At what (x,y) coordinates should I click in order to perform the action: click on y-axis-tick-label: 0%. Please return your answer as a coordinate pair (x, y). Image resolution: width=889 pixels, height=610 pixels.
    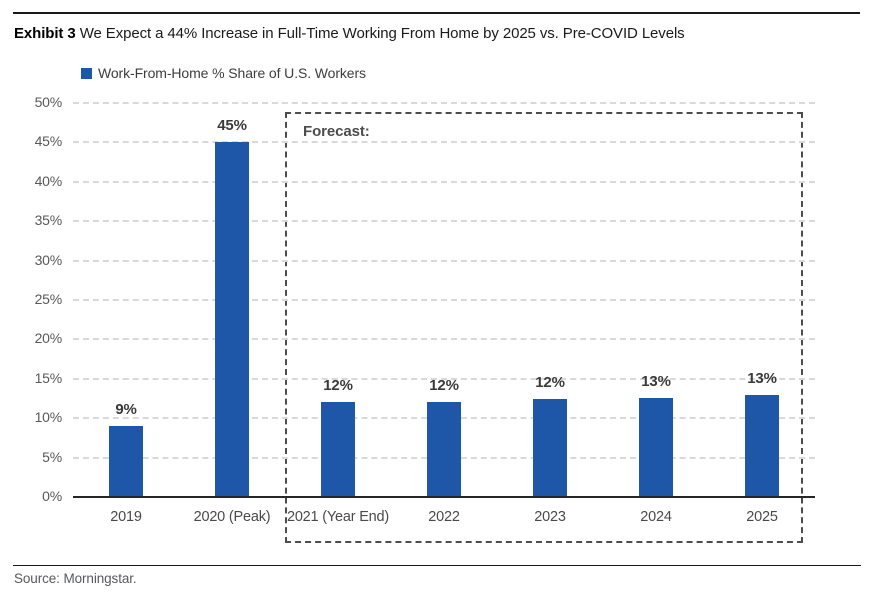
    Looking at the image, I should click on (52, 496).